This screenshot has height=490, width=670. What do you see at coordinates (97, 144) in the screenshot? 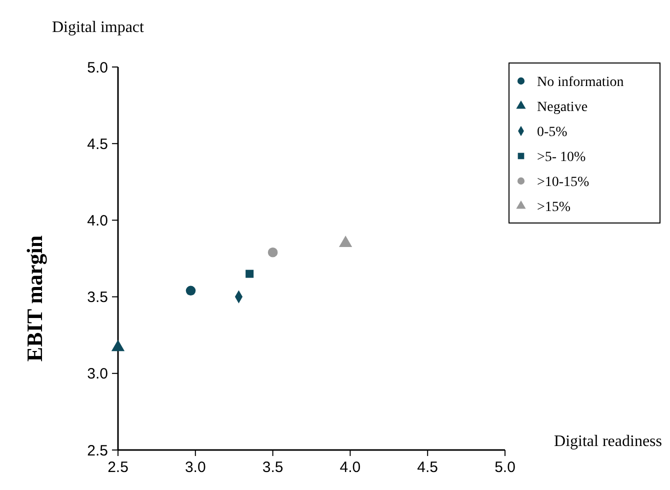
I see `y-tick-label: 4.5` at bounding box center [97, 144].